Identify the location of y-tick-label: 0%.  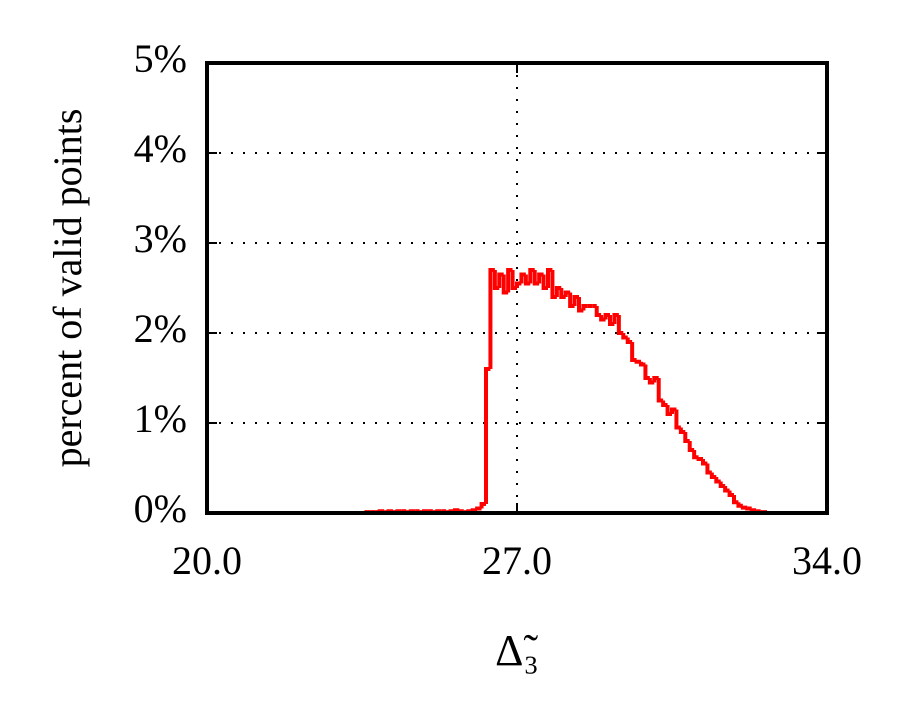
(160, 508).